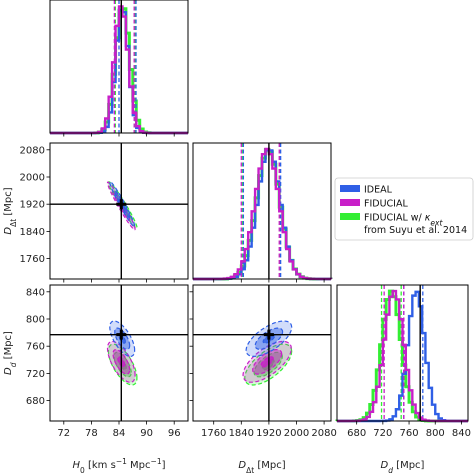  I want to click on x-tick-label: 1840, so click(241, 433).